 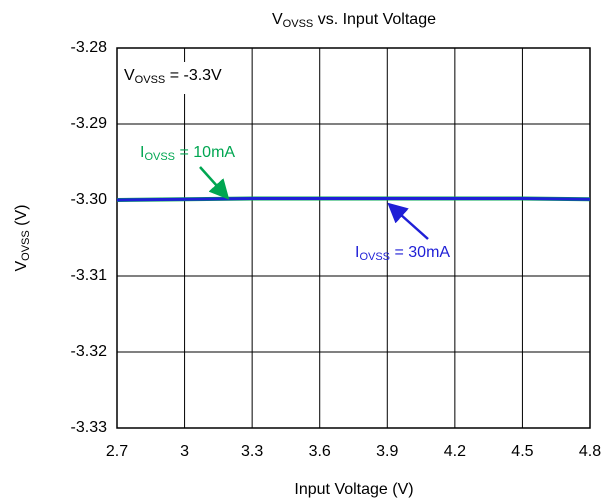 I want to click on y-axis-label-part: (V), so click(x=21, y=217).